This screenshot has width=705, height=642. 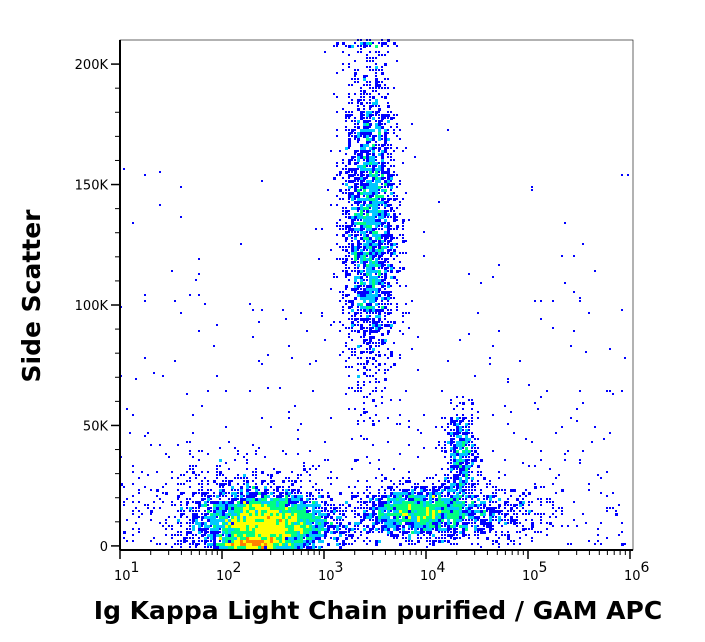 I want to click on x-tick-label: 104, so click(x=433, y=572).